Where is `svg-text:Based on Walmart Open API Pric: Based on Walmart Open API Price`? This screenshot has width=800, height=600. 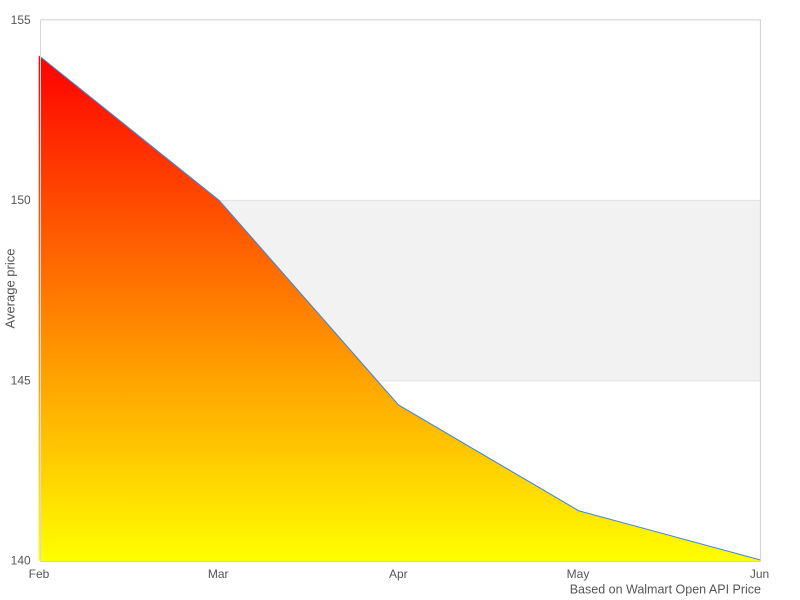 svg-text:Based on Walmart Open API Pric: Based on Walmart Open API Price is located at coordinates (665, 590).